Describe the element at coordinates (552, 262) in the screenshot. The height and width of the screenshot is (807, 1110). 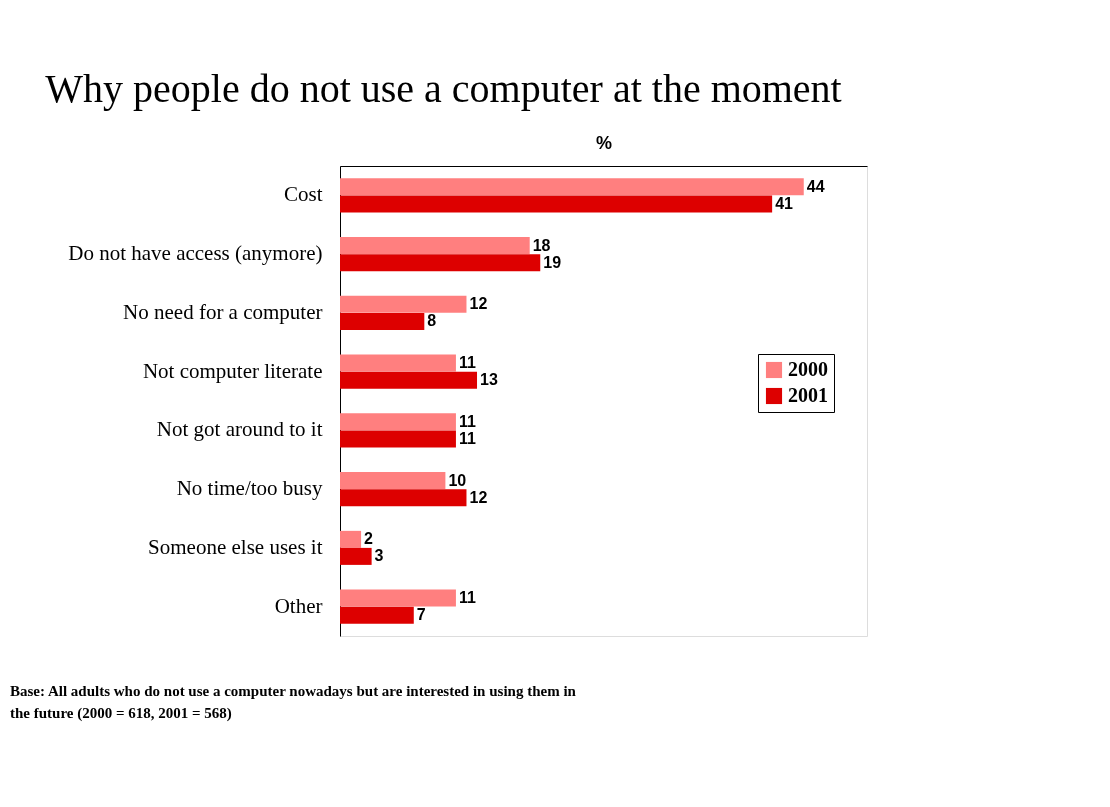
I see `data-label: 19` at that location.